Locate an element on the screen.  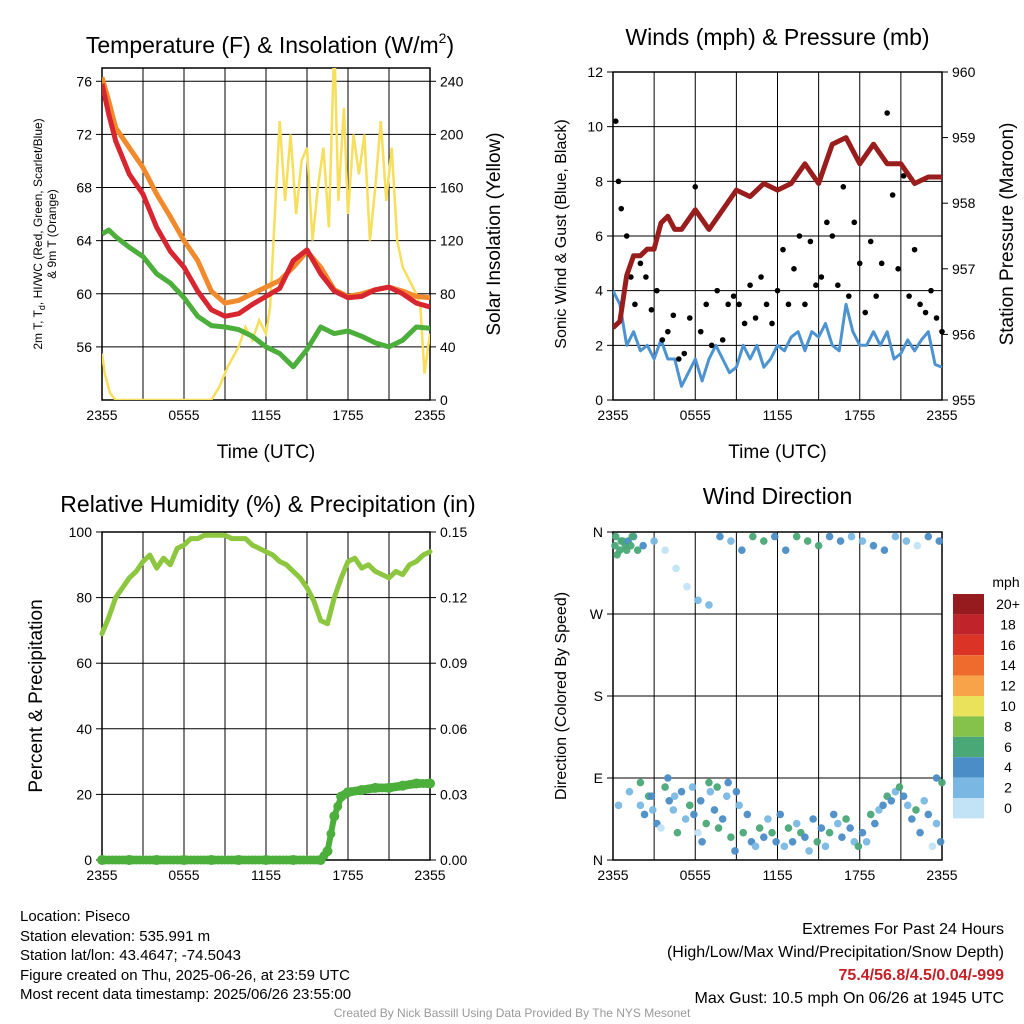
y-tick-label: 68 is located at coordinates (84, 188).